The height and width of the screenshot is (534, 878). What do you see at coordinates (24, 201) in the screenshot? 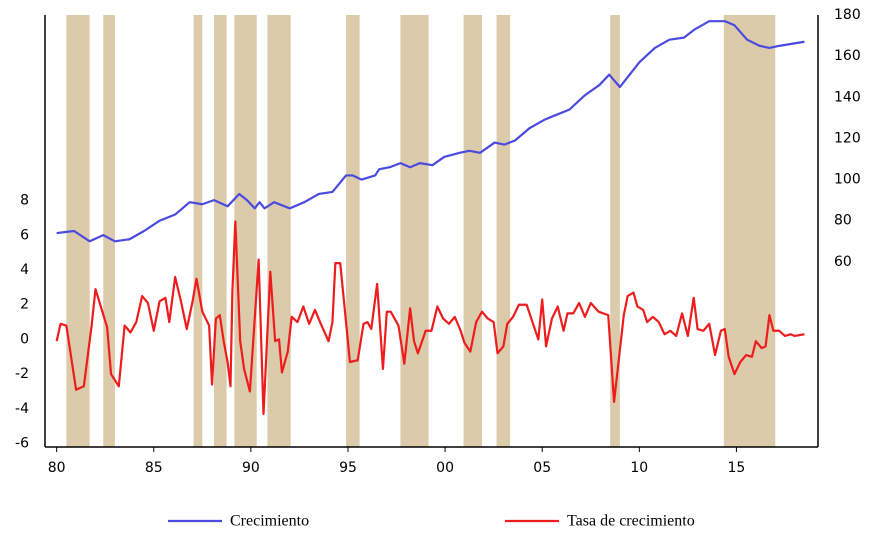
I see `y-tick-label: 8` at bounding box center [24, 201].